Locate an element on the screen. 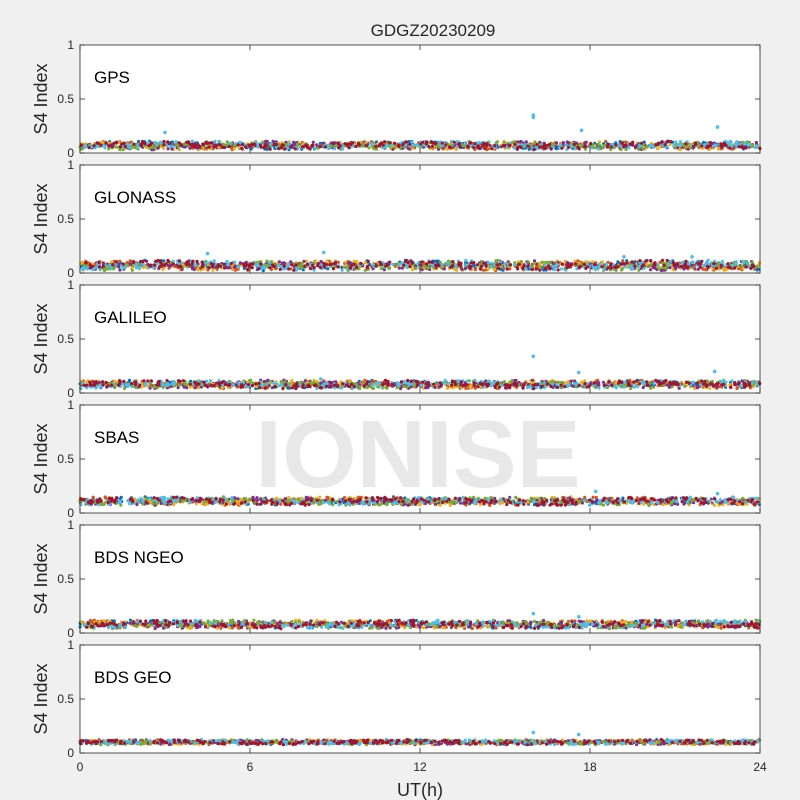 This screenshot has width=800, height=800. panel-label: GALILEO is located at coordinates (130, 317).